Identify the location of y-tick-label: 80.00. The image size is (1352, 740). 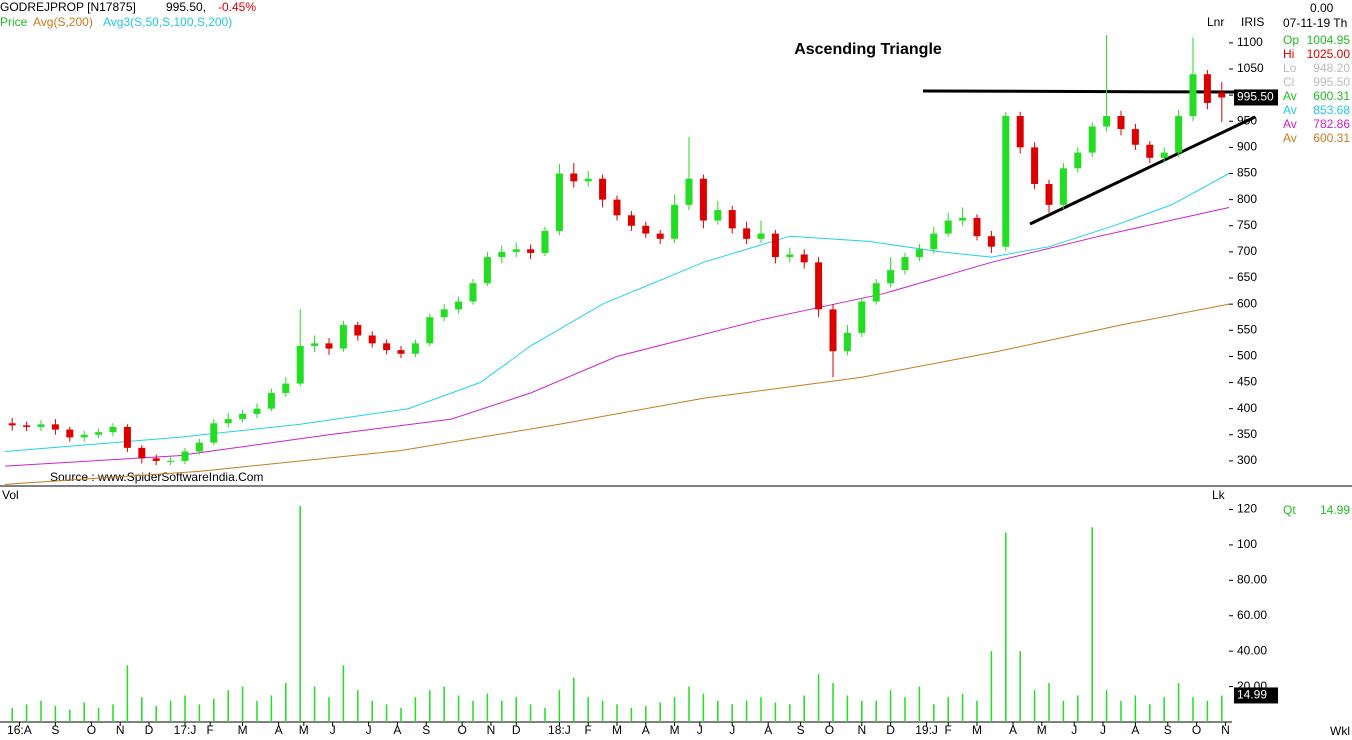
(1252, 579).